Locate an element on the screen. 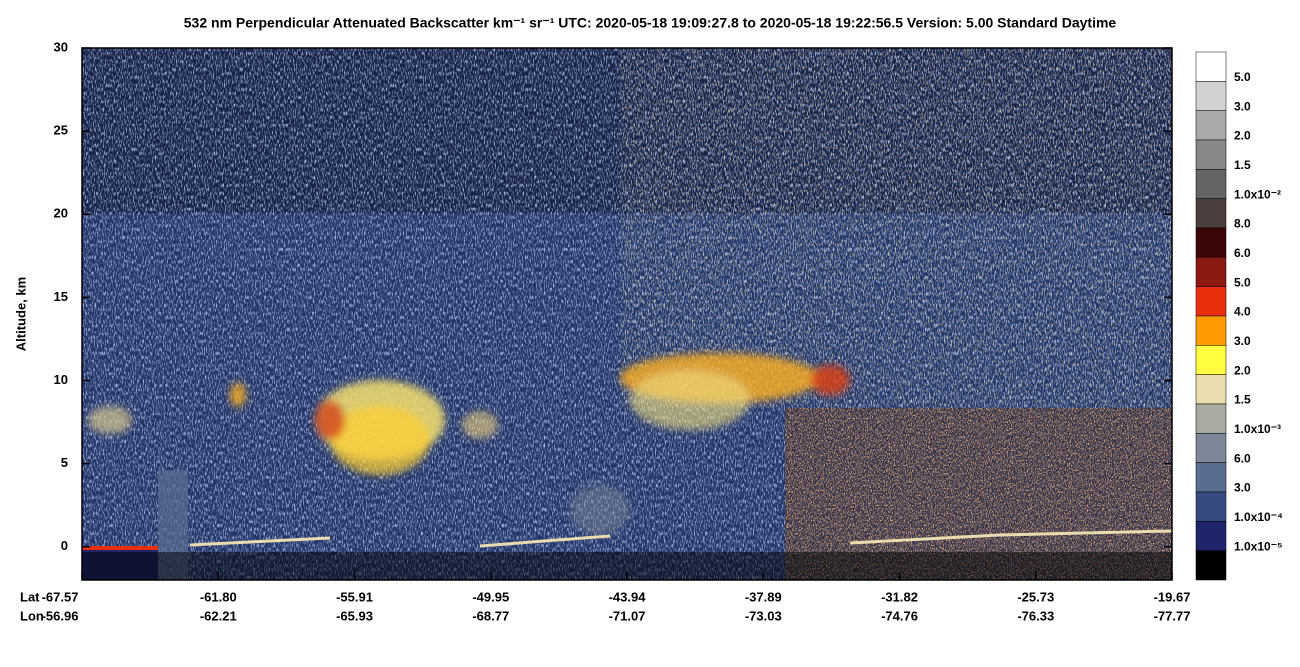 The image size is (1300, 667). x-row-label: Lat is located at coordinates (30, 596).